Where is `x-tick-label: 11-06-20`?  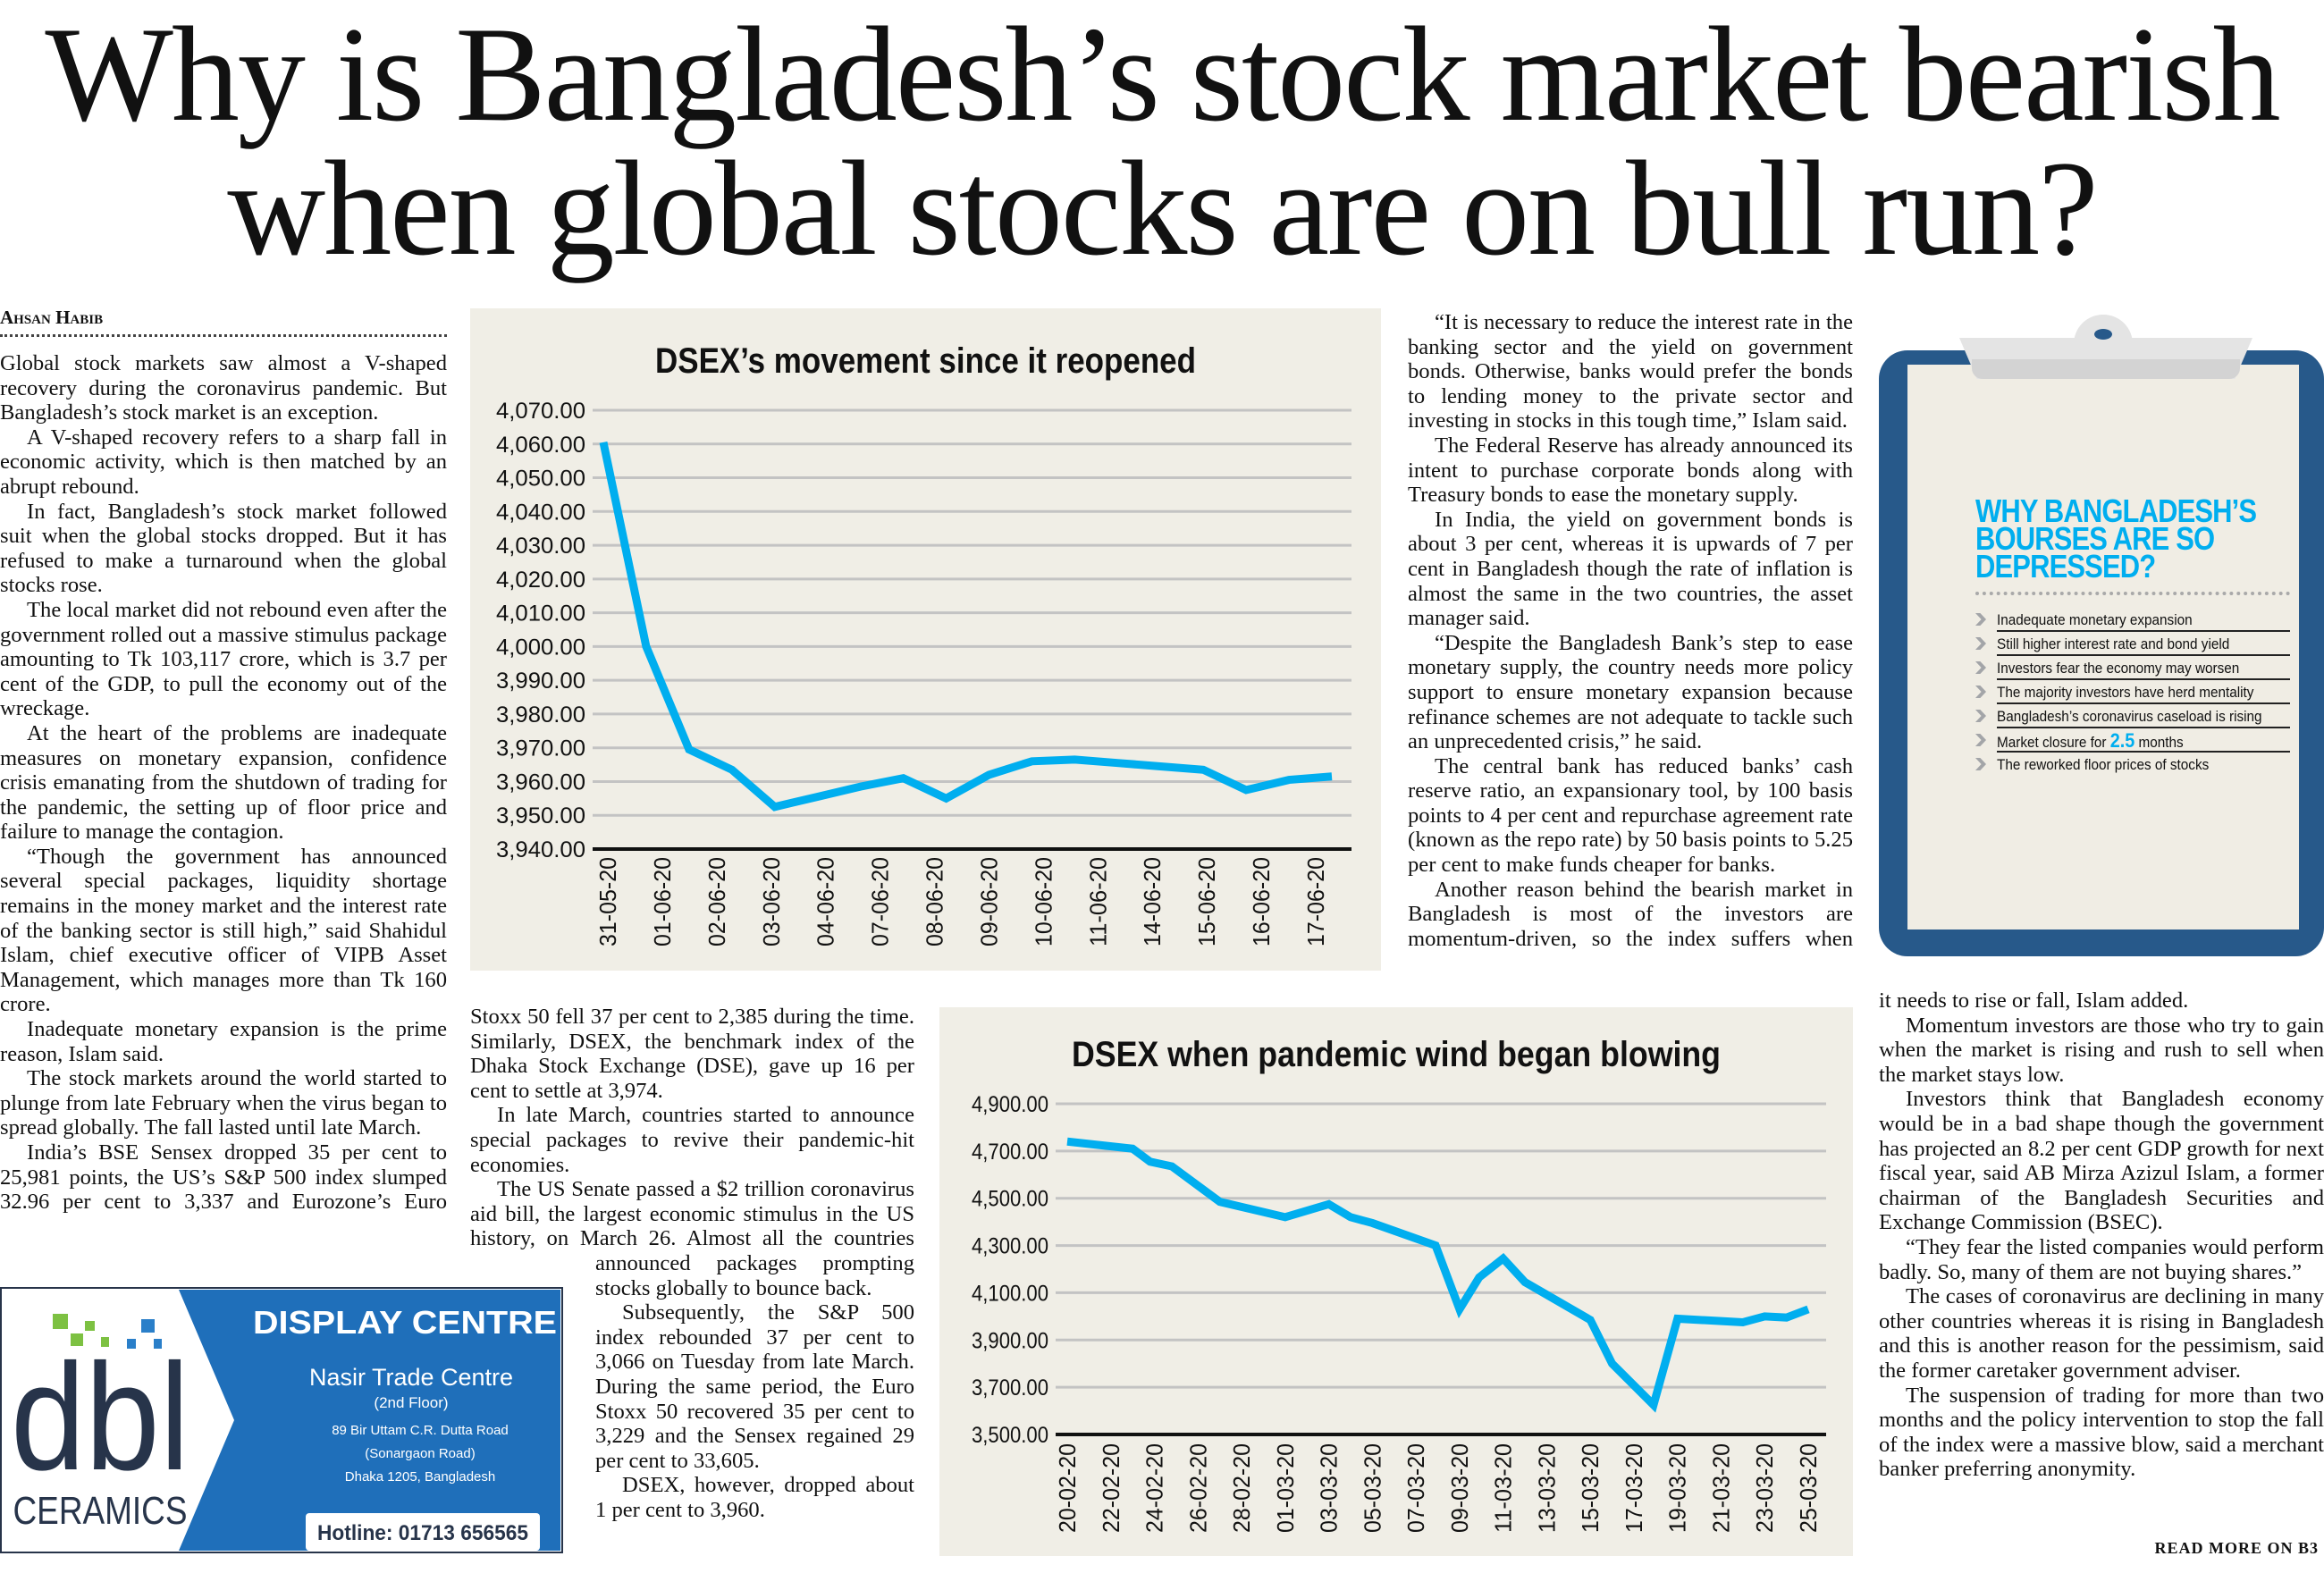
x-tick-label: 11-06-20 is located at coordinates (1098, 902).